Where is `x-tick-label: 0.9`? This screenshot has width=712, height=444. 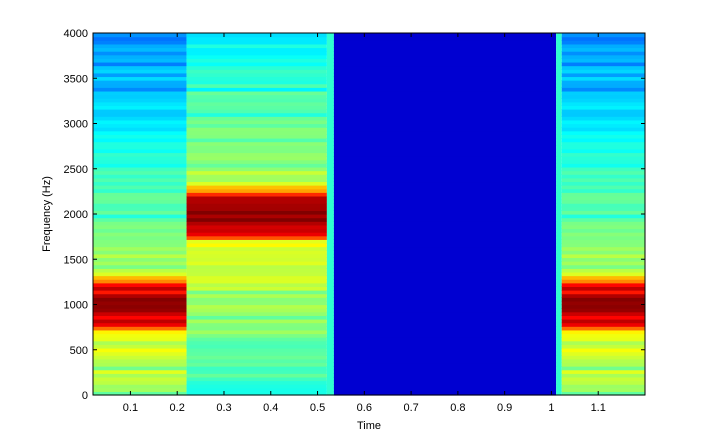
x-tick-label: 0.9 is located at coordinates (504, 408).